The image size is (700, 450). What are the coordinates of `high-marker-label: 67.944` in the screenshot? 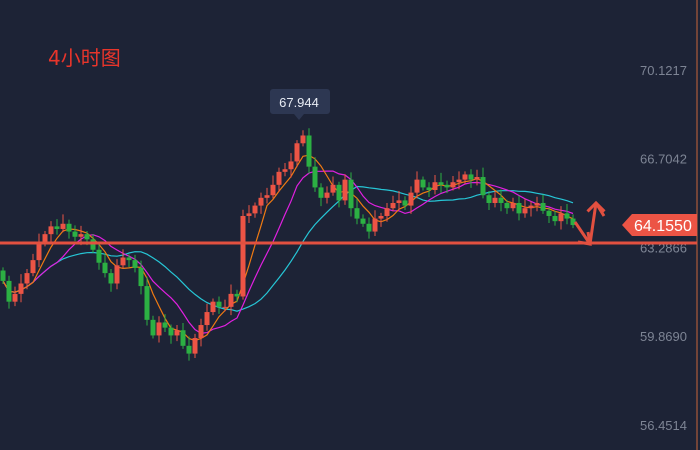 It's located at (299, 102).